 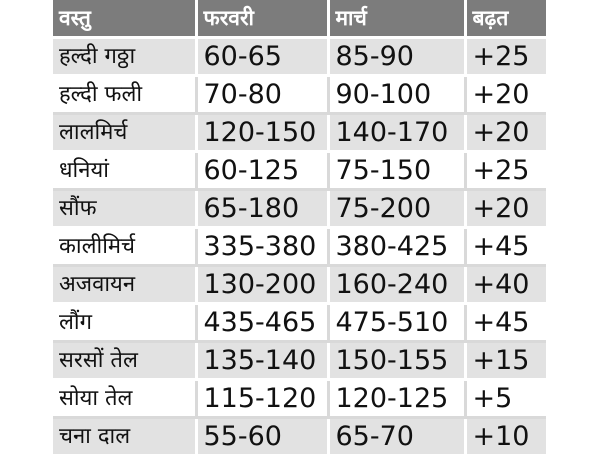 I want to click on february-cell: 435-465, so click(x=263, y=323).